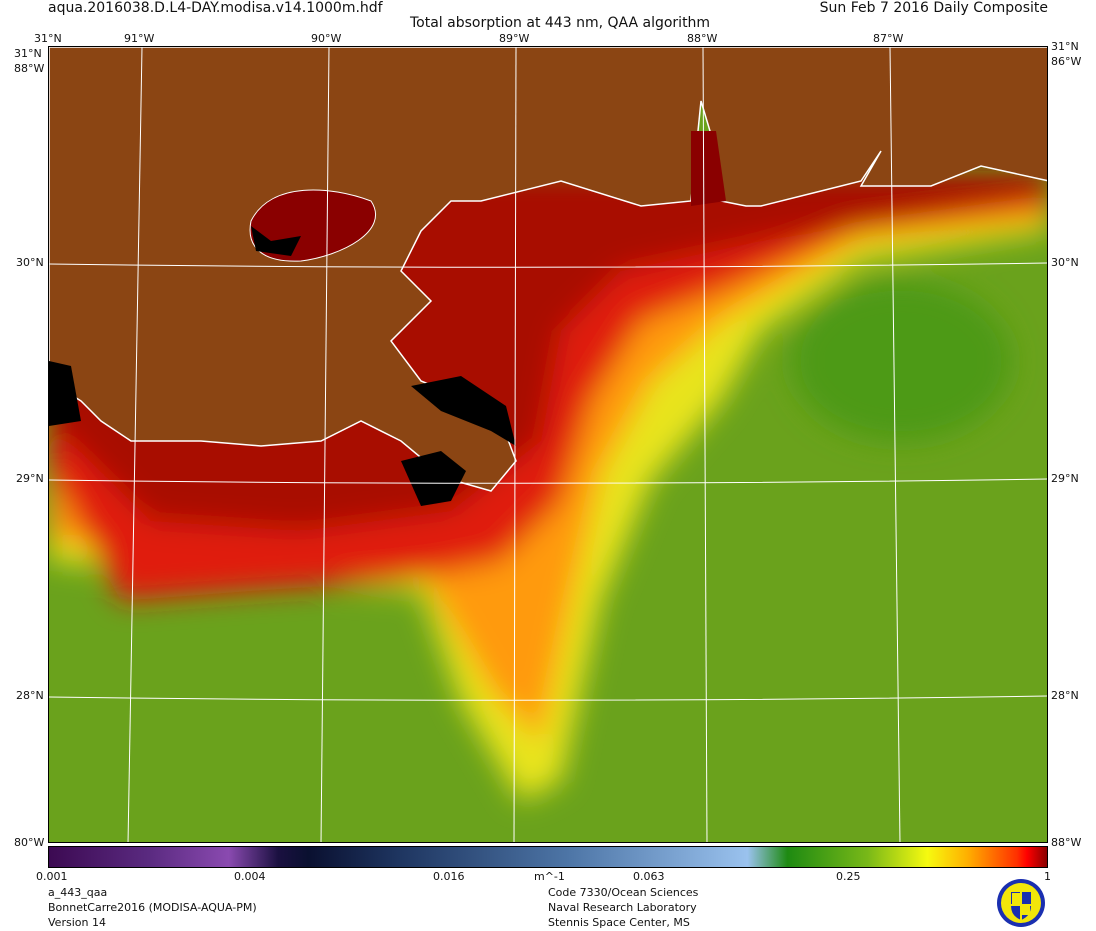 Image resolution: width=1096 pixels, height=931 pixels. What do you see at coordinates (649, 876) in the screenshot?
I see `colorbar-tick: 0.063` at bounding box center [649, 876].